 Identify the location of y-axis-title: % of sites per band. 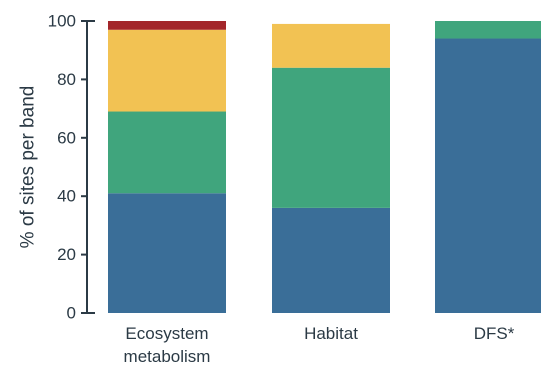
(28, 167).